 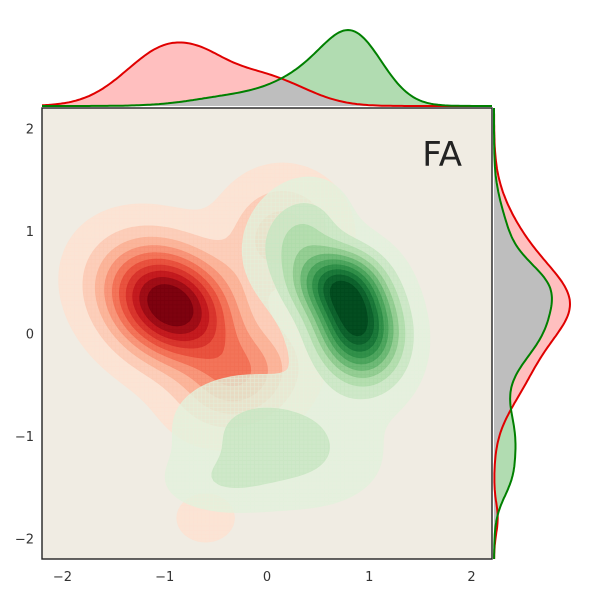 I want to click on top-marginal-overlap, so click(x=267, y=92).